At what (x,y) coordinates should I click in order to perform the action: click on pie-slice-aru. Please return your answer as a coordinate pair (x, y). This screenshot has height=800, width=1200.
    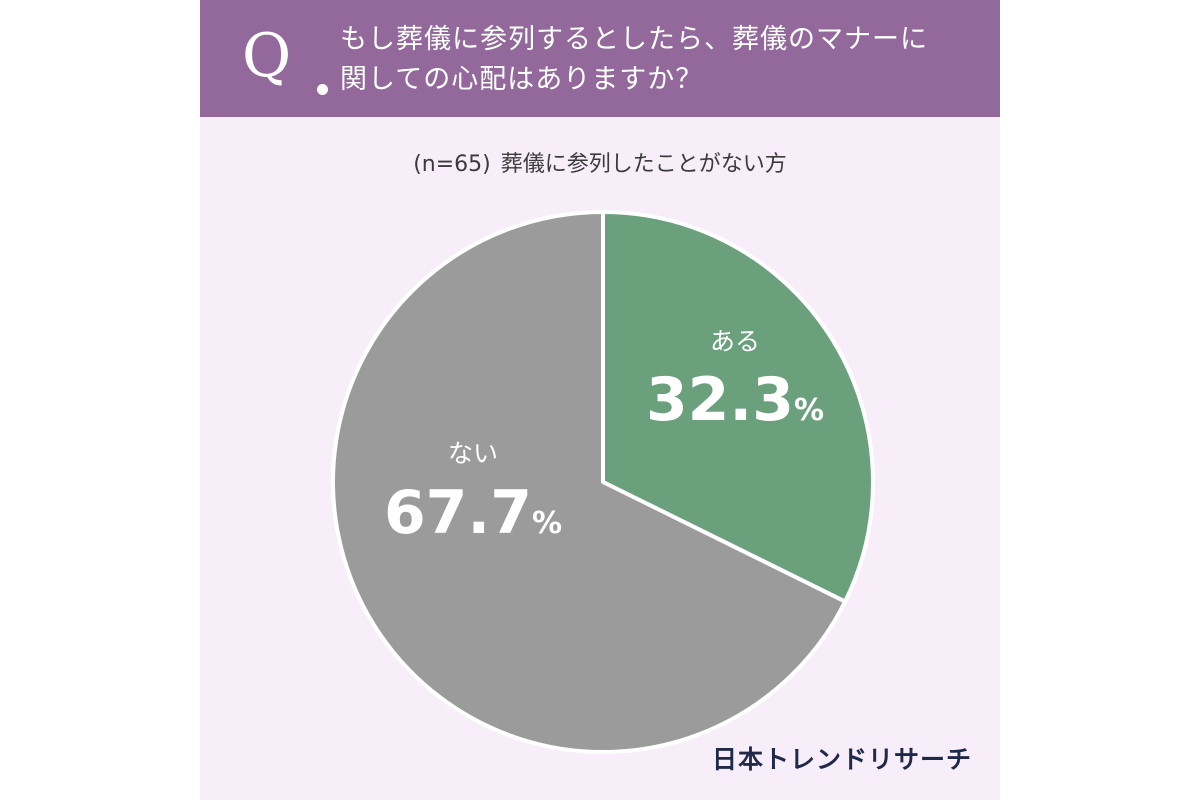
    Looking at the image, I should click on (738, 407).